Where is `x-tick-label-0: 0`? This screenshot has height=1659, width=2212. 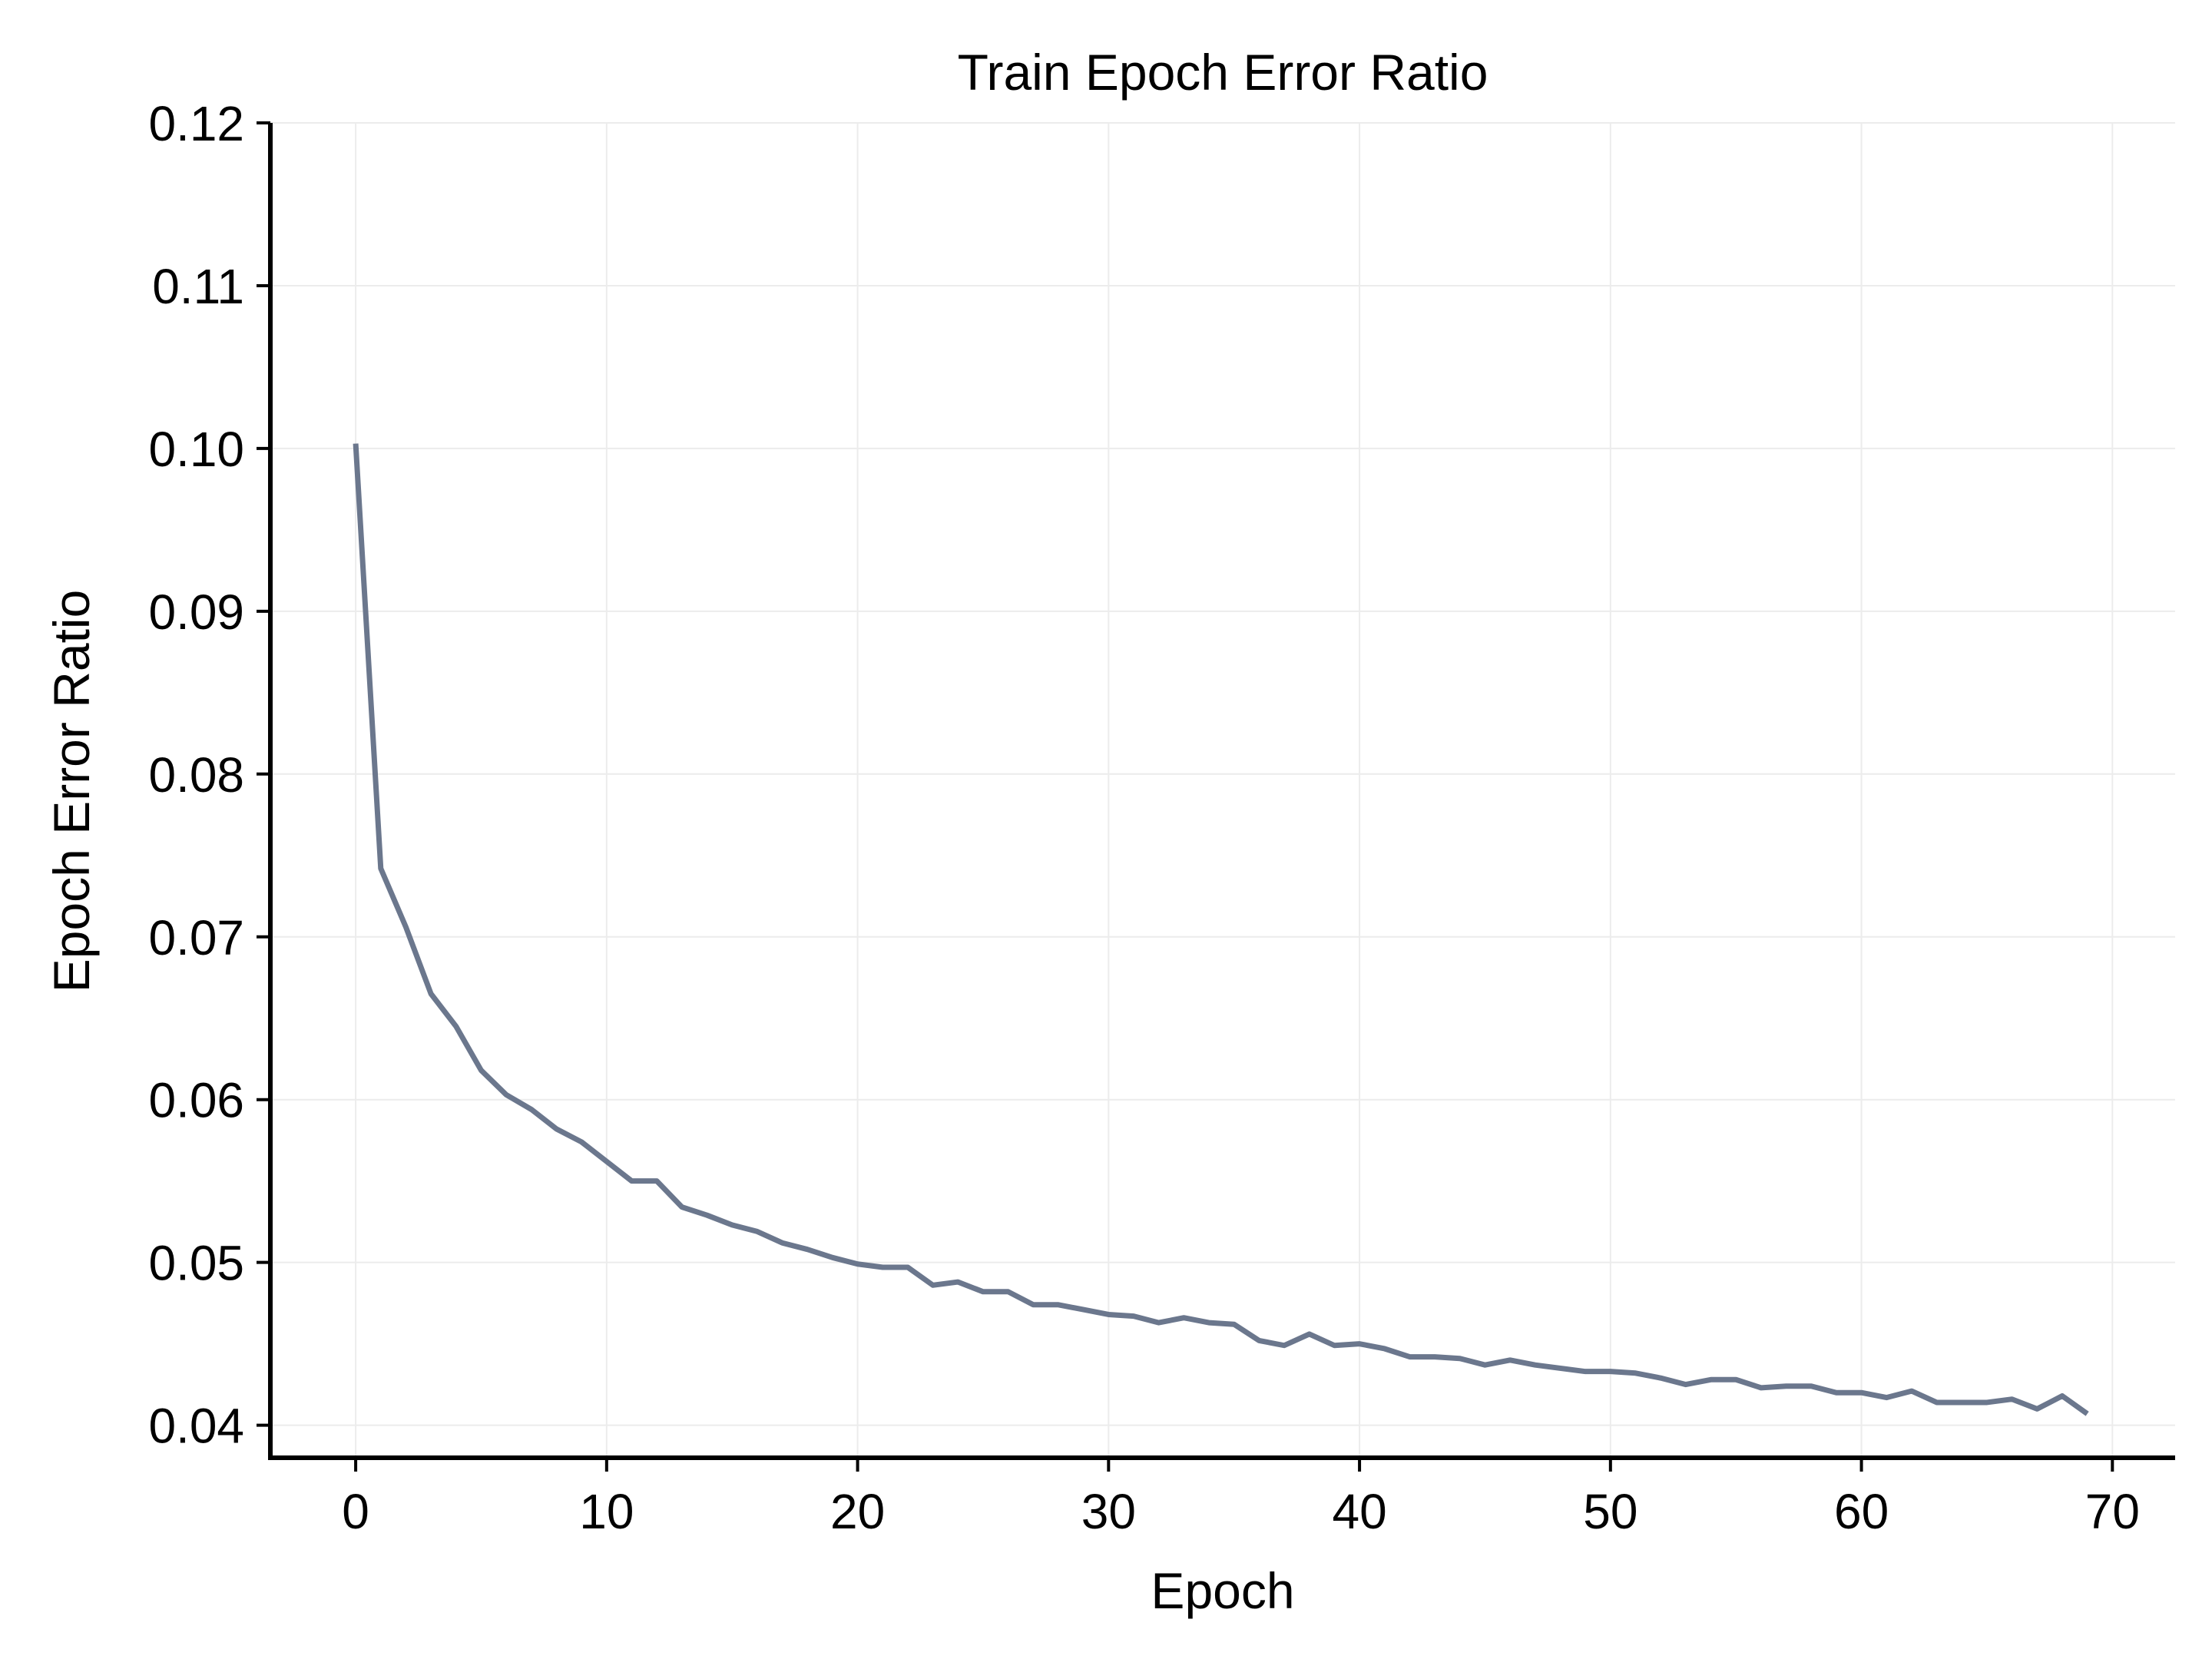 x-tick-label-0: 0 is located at coordinates (356, 1512).